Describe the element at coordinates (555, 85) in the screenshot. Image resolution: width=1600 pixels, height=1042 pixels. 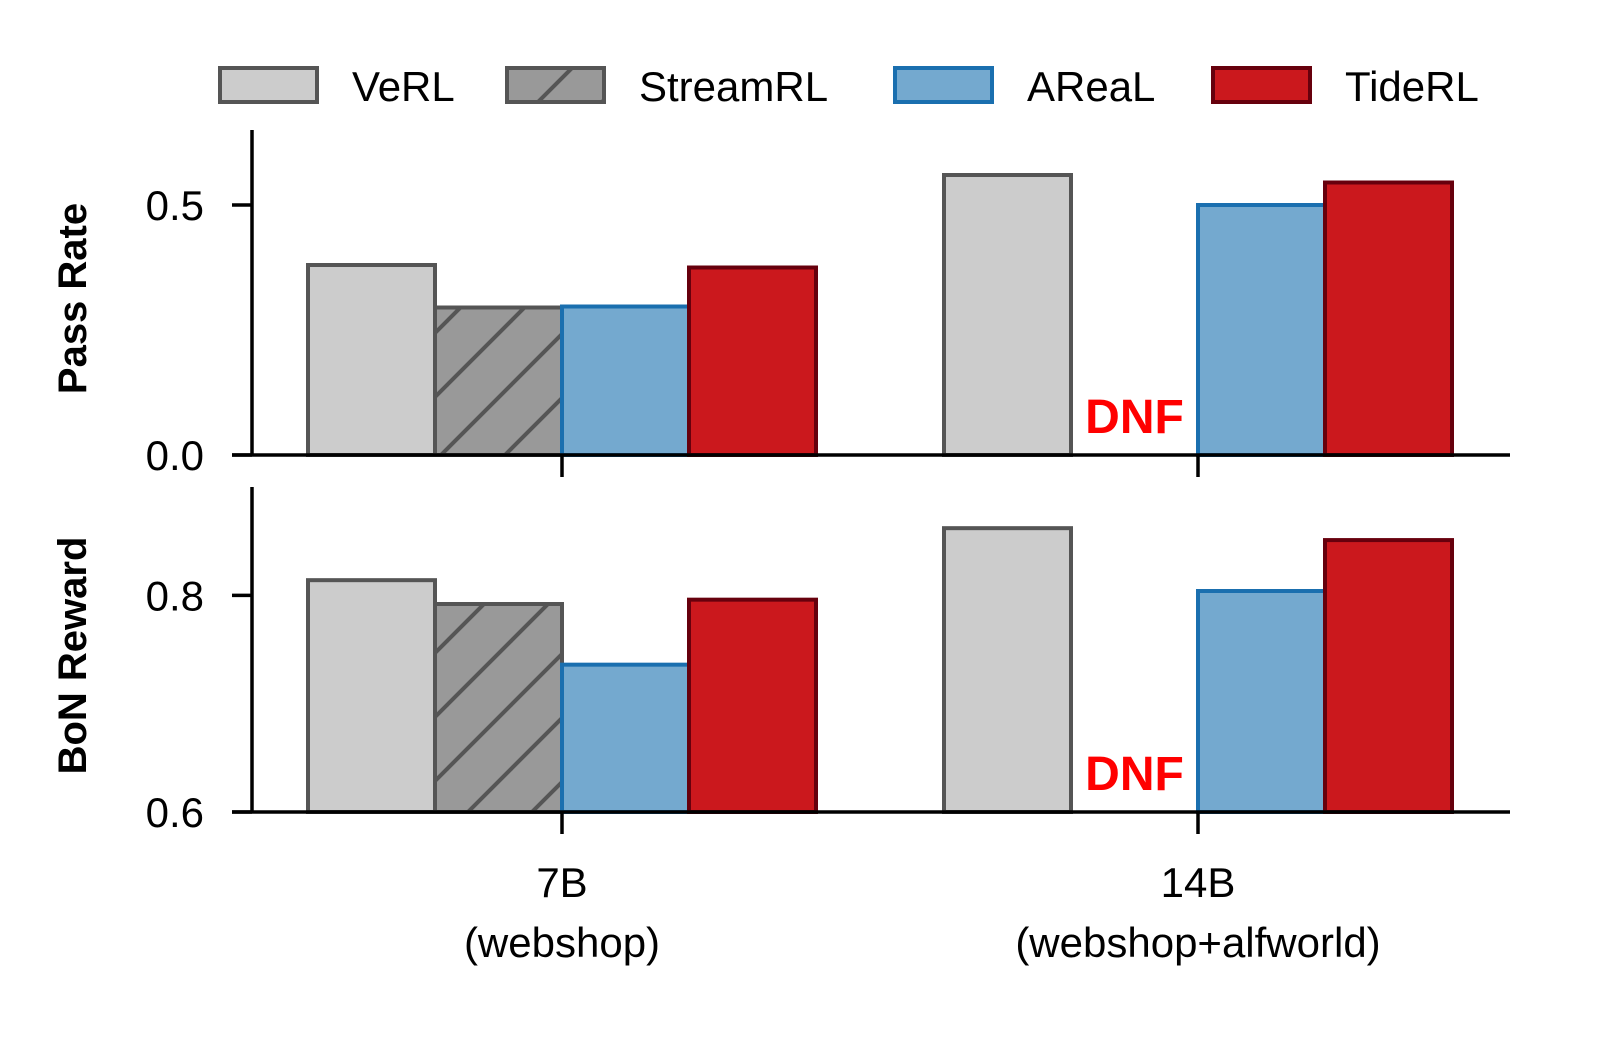
I see `legend-swatch-streamrl` at that location.